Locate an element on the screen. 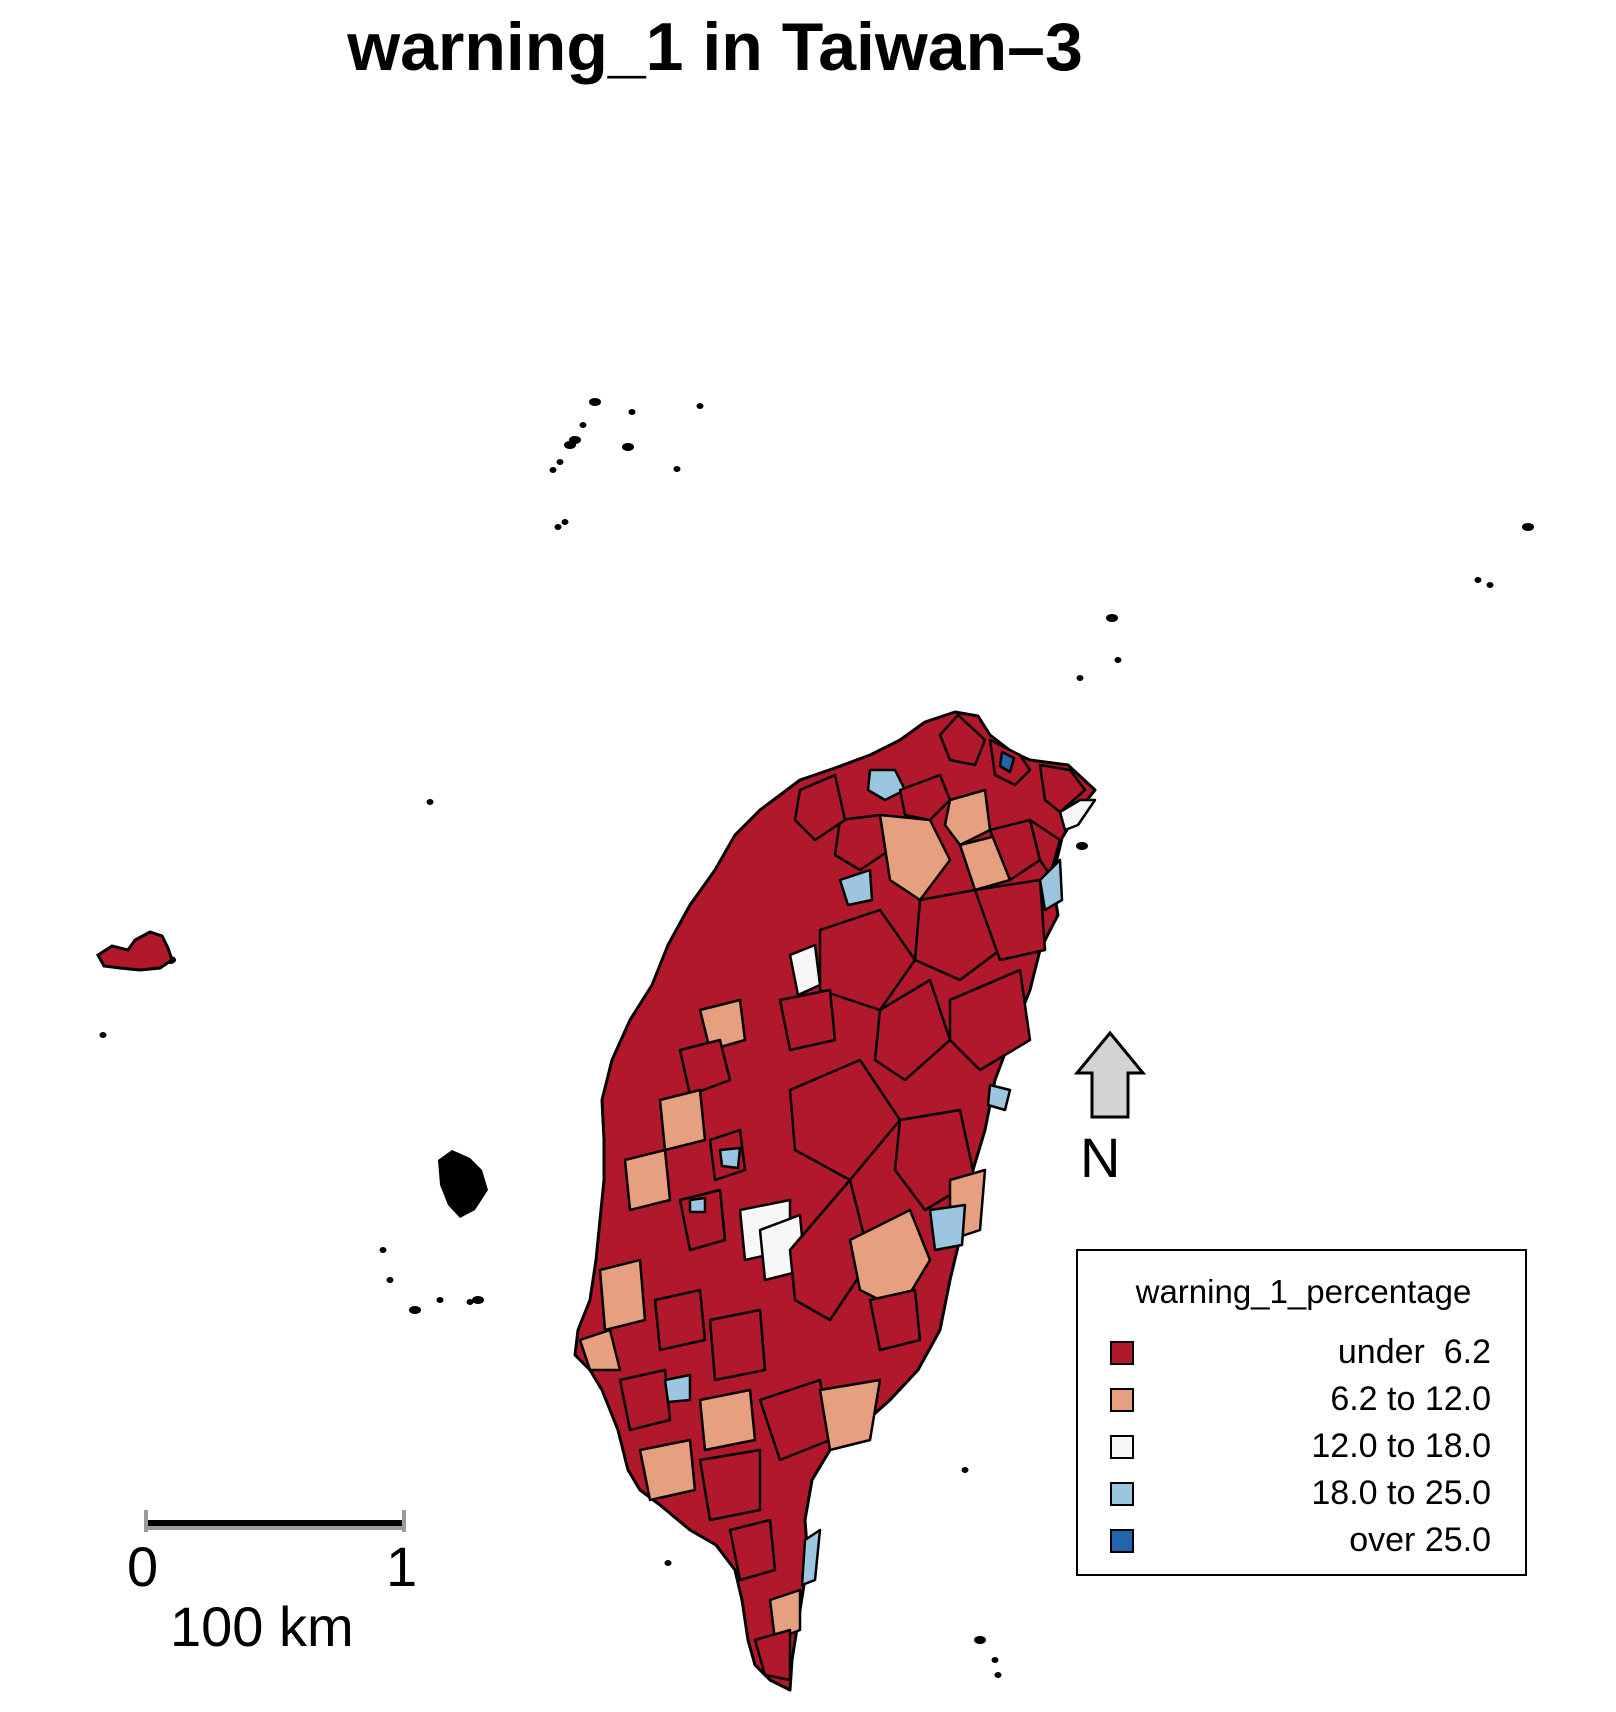 The image size is (1616, 1712). scale-end-label: 1 is located at coordinates (402, 1566).